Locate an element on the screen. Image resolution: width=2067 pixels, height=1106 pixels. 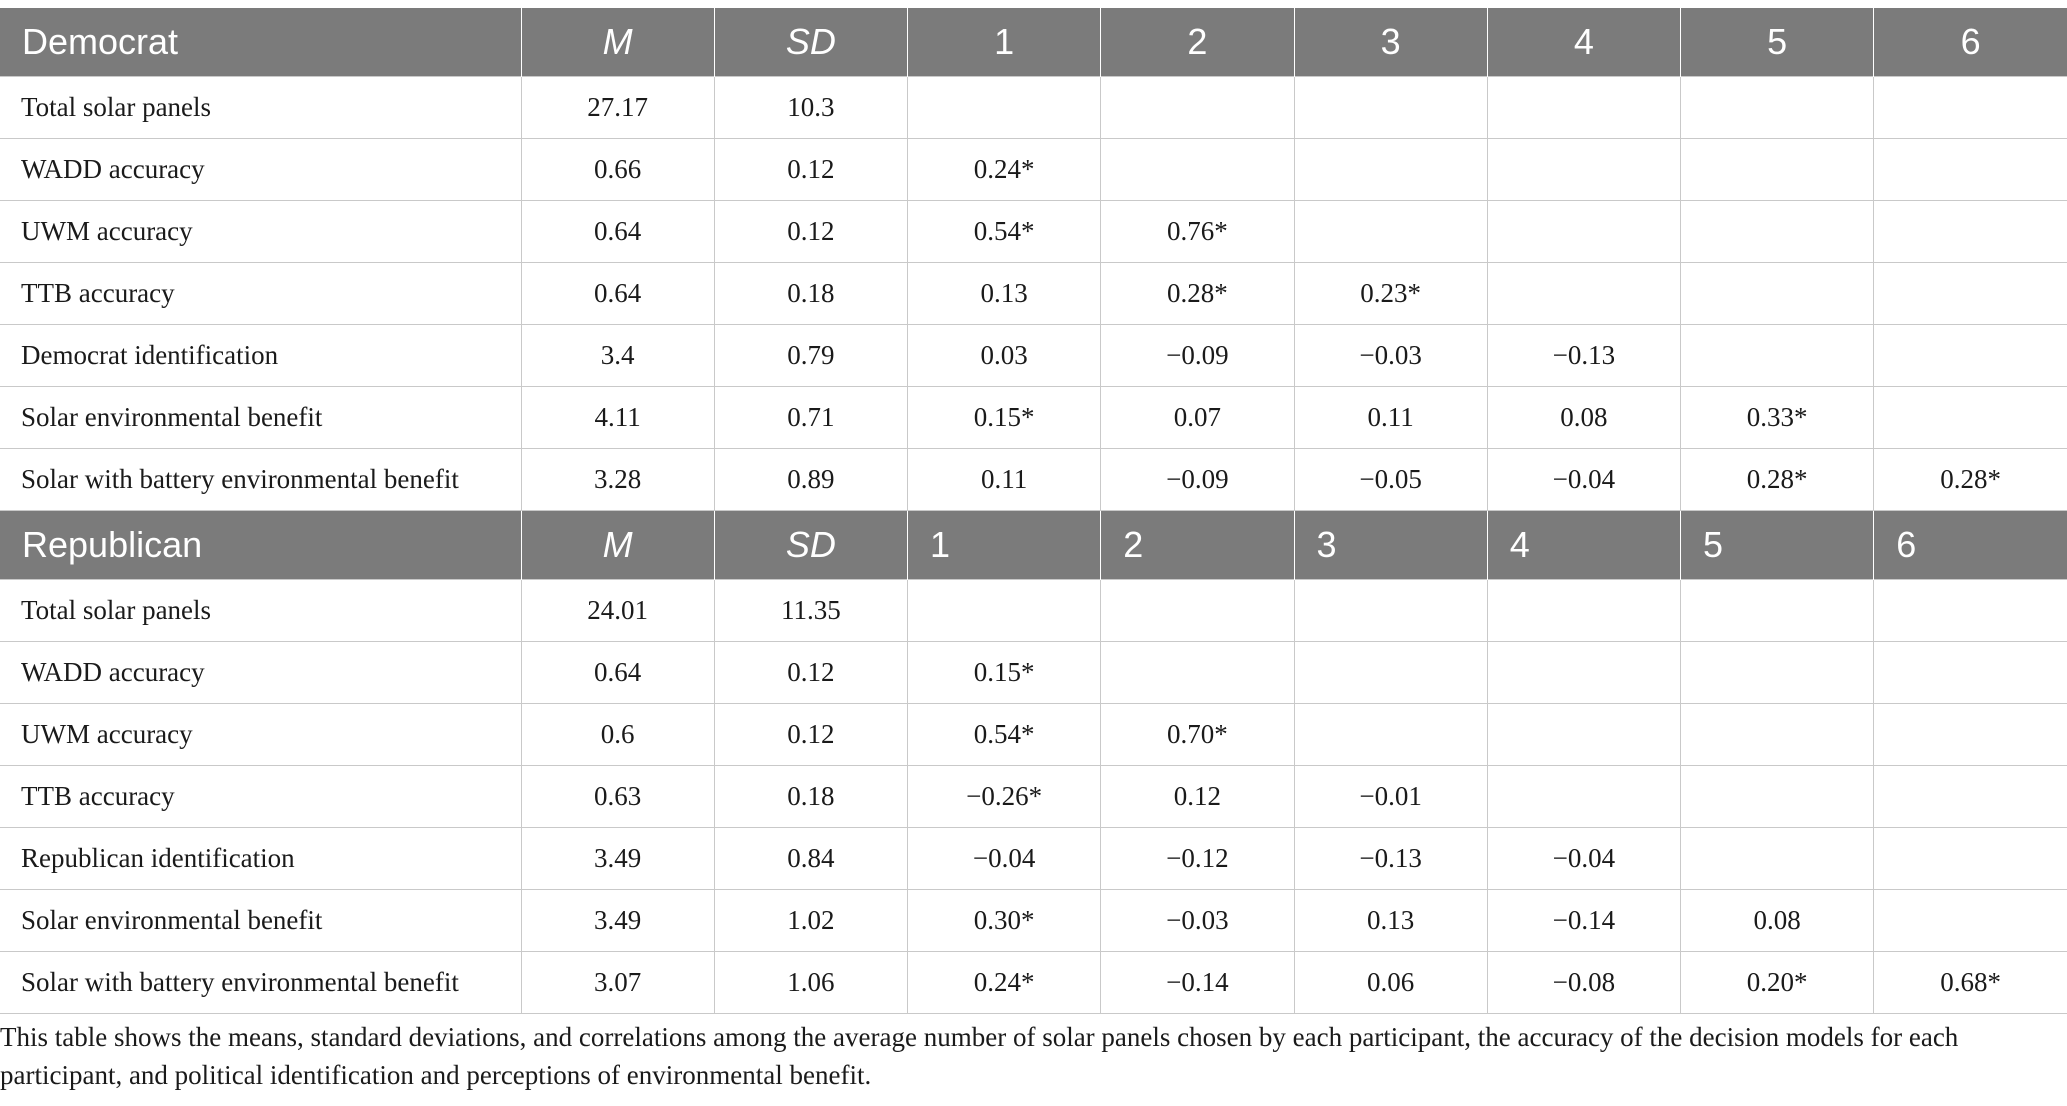
table-cell: −0.09 is located at coordinates (1197, 355).